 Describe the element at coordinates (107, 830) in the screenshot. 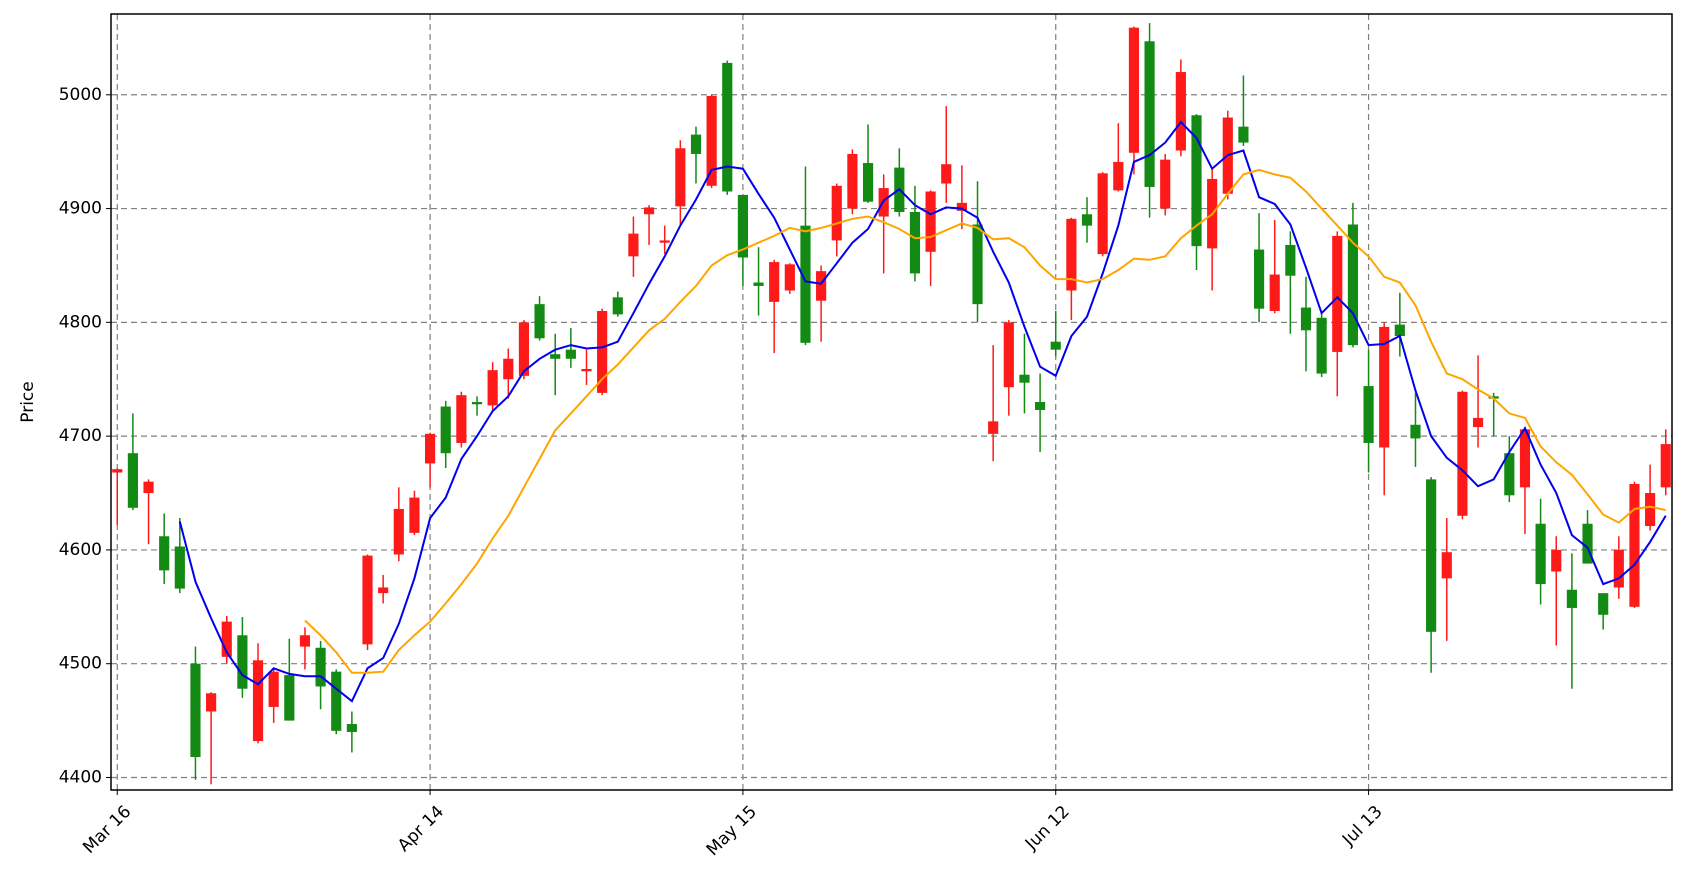

I see `x-tick-label: Mar 16` at that location.